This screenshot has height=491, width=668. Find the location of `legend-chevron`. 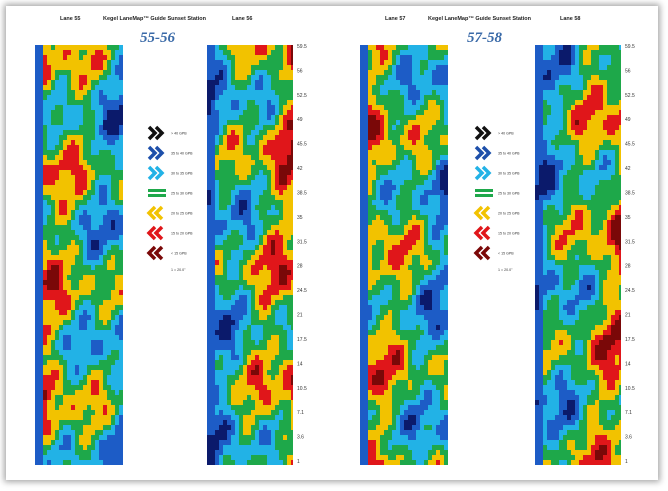

legend-chevron is located at coordinates (159, 133).